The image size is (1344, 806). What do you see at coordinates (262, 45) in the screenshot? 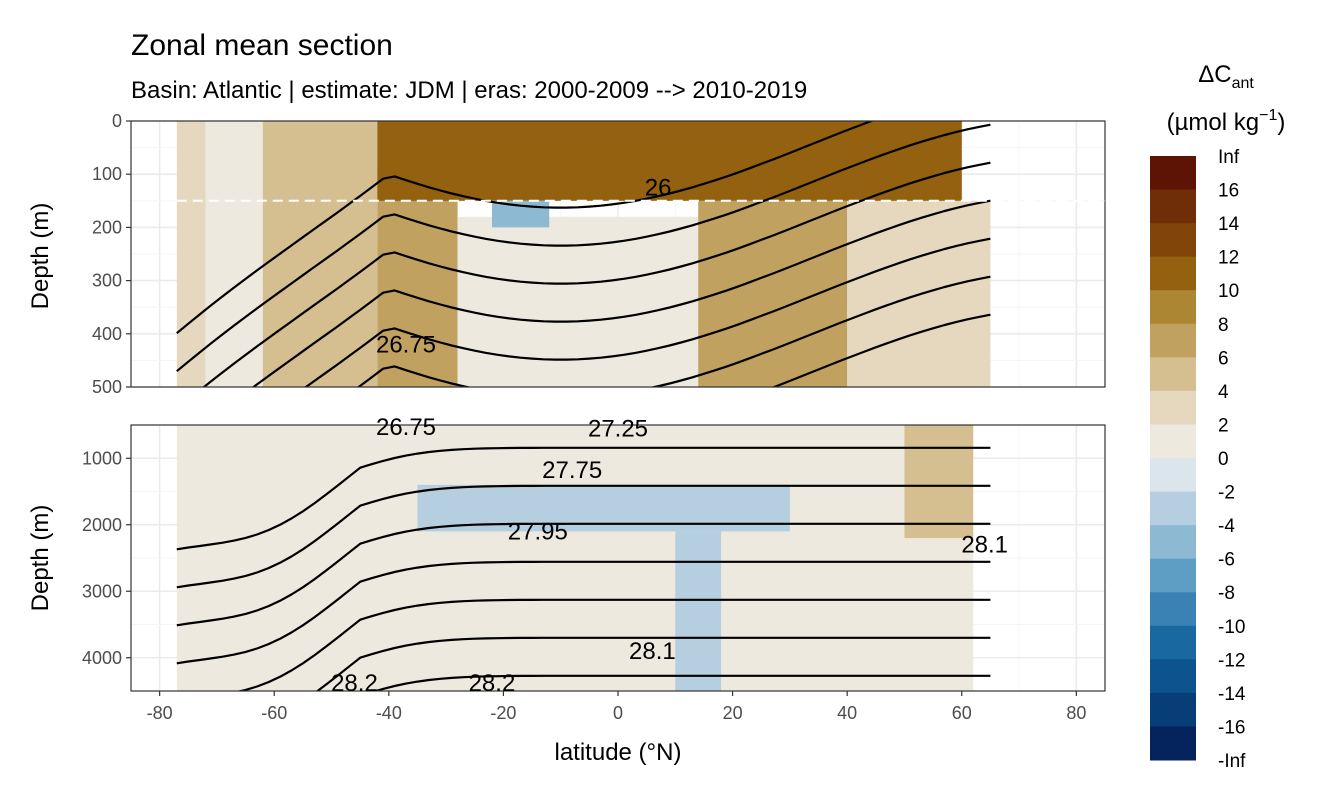
I see `chart-title: Zonal mean section` at bounding box center [262, 45].